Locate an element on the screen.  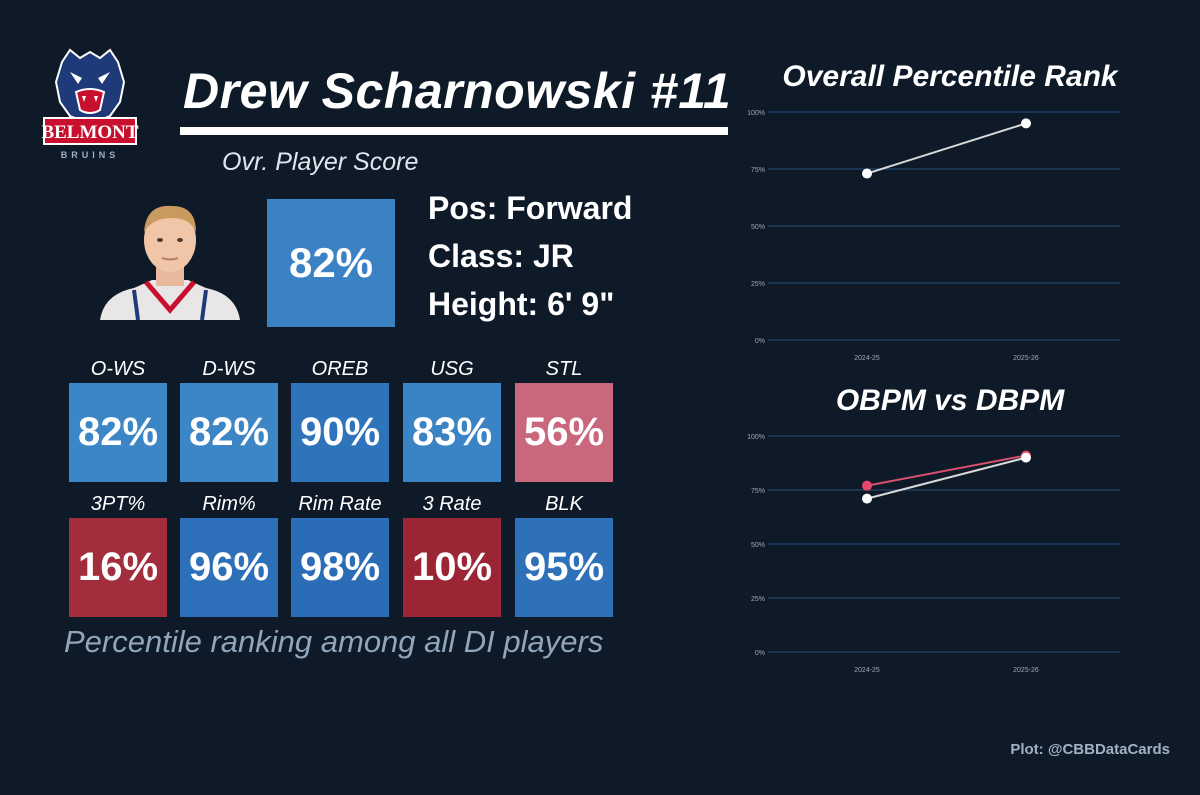
ovr-score-label: Ovr. Player Score is located at coordinates (320, 162).